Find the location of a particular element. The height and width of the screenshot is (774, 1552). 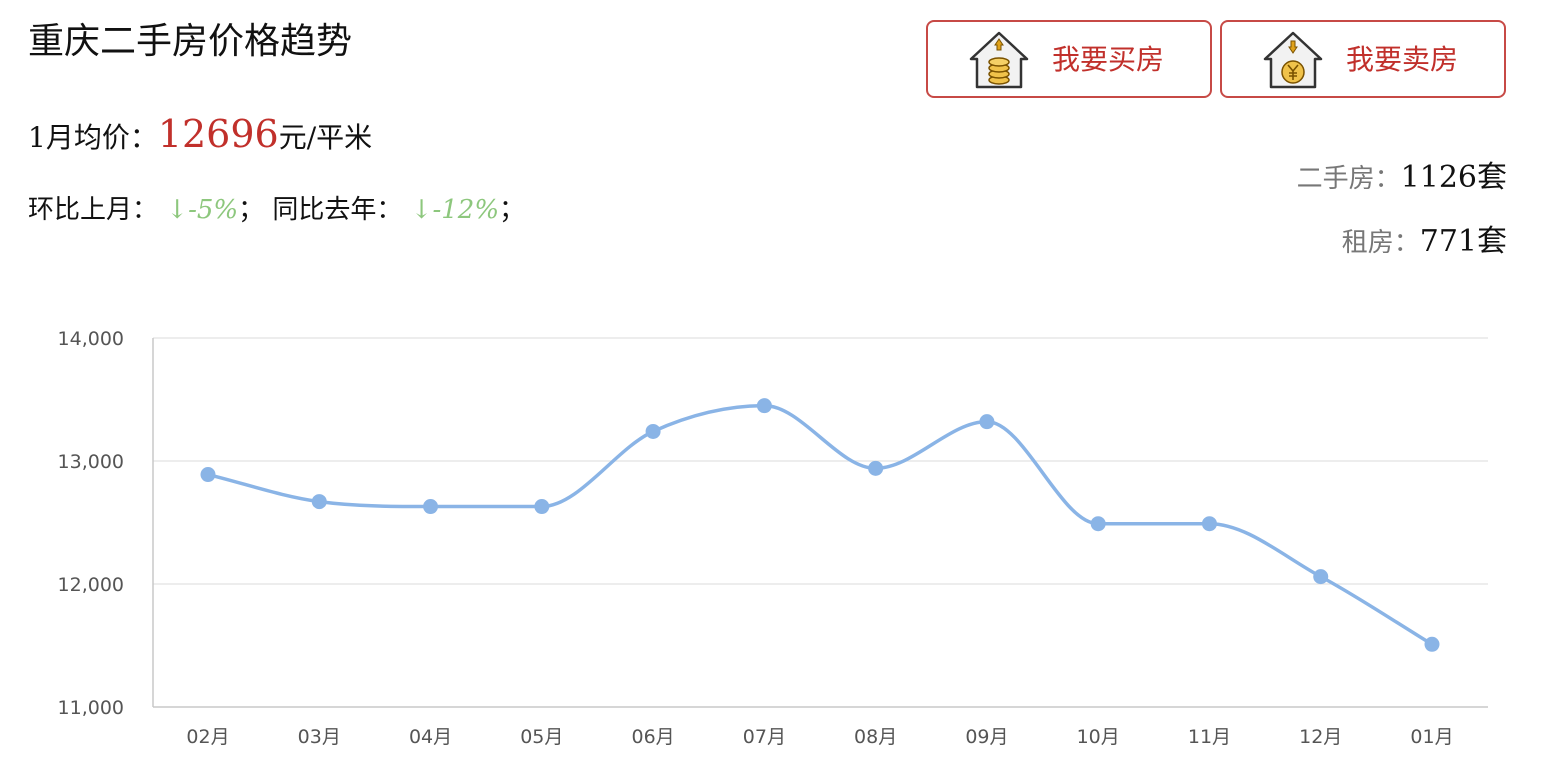

buy-house-button: 我要买房 is located at coordinates (1069, 59).